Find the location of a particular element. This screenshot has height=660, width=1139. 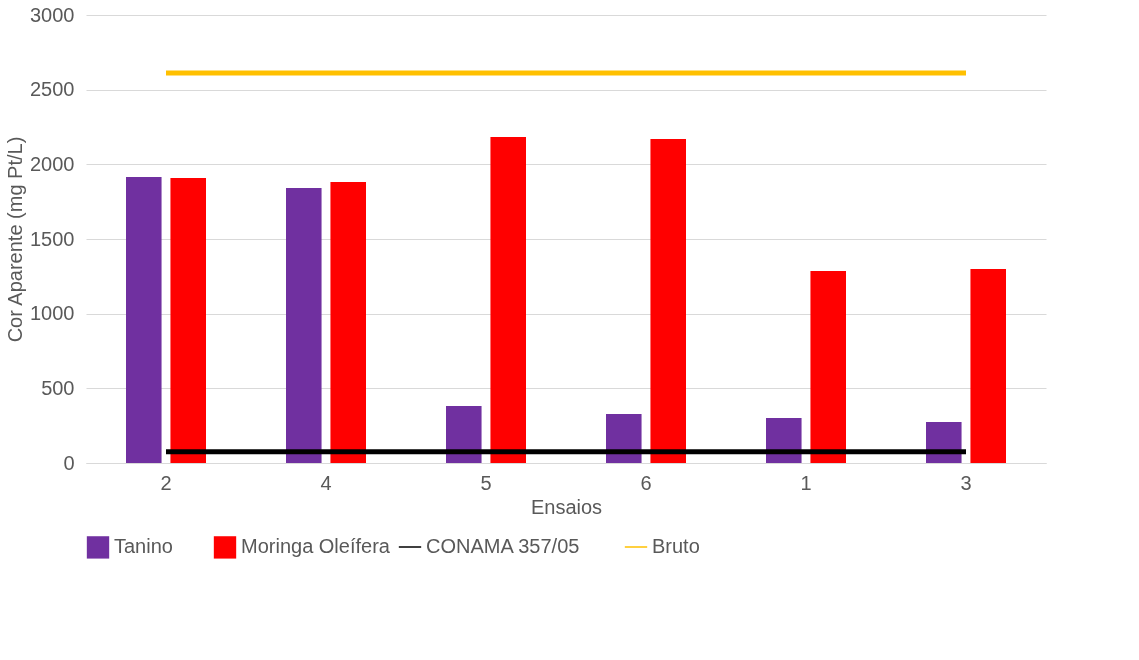

legend-label: Moringa Oleífera is located at coordinates (316, 546).